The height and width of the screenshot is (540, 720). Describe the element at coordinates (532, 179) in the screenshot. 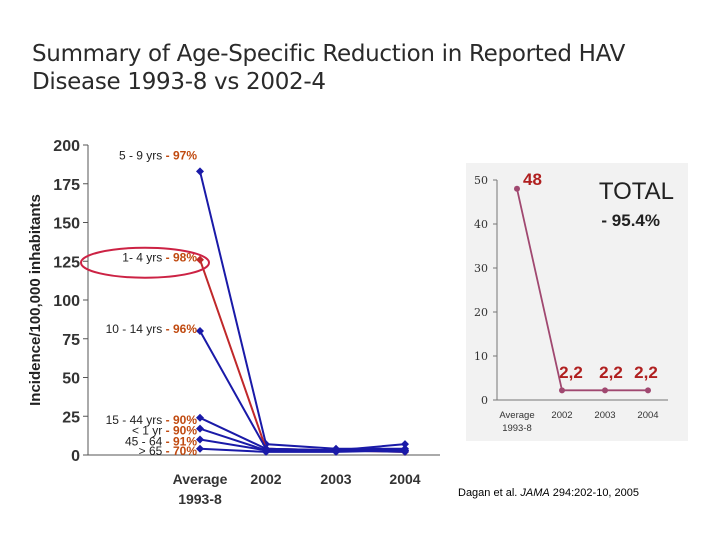

I see `inset-data-label: 48` at that location.